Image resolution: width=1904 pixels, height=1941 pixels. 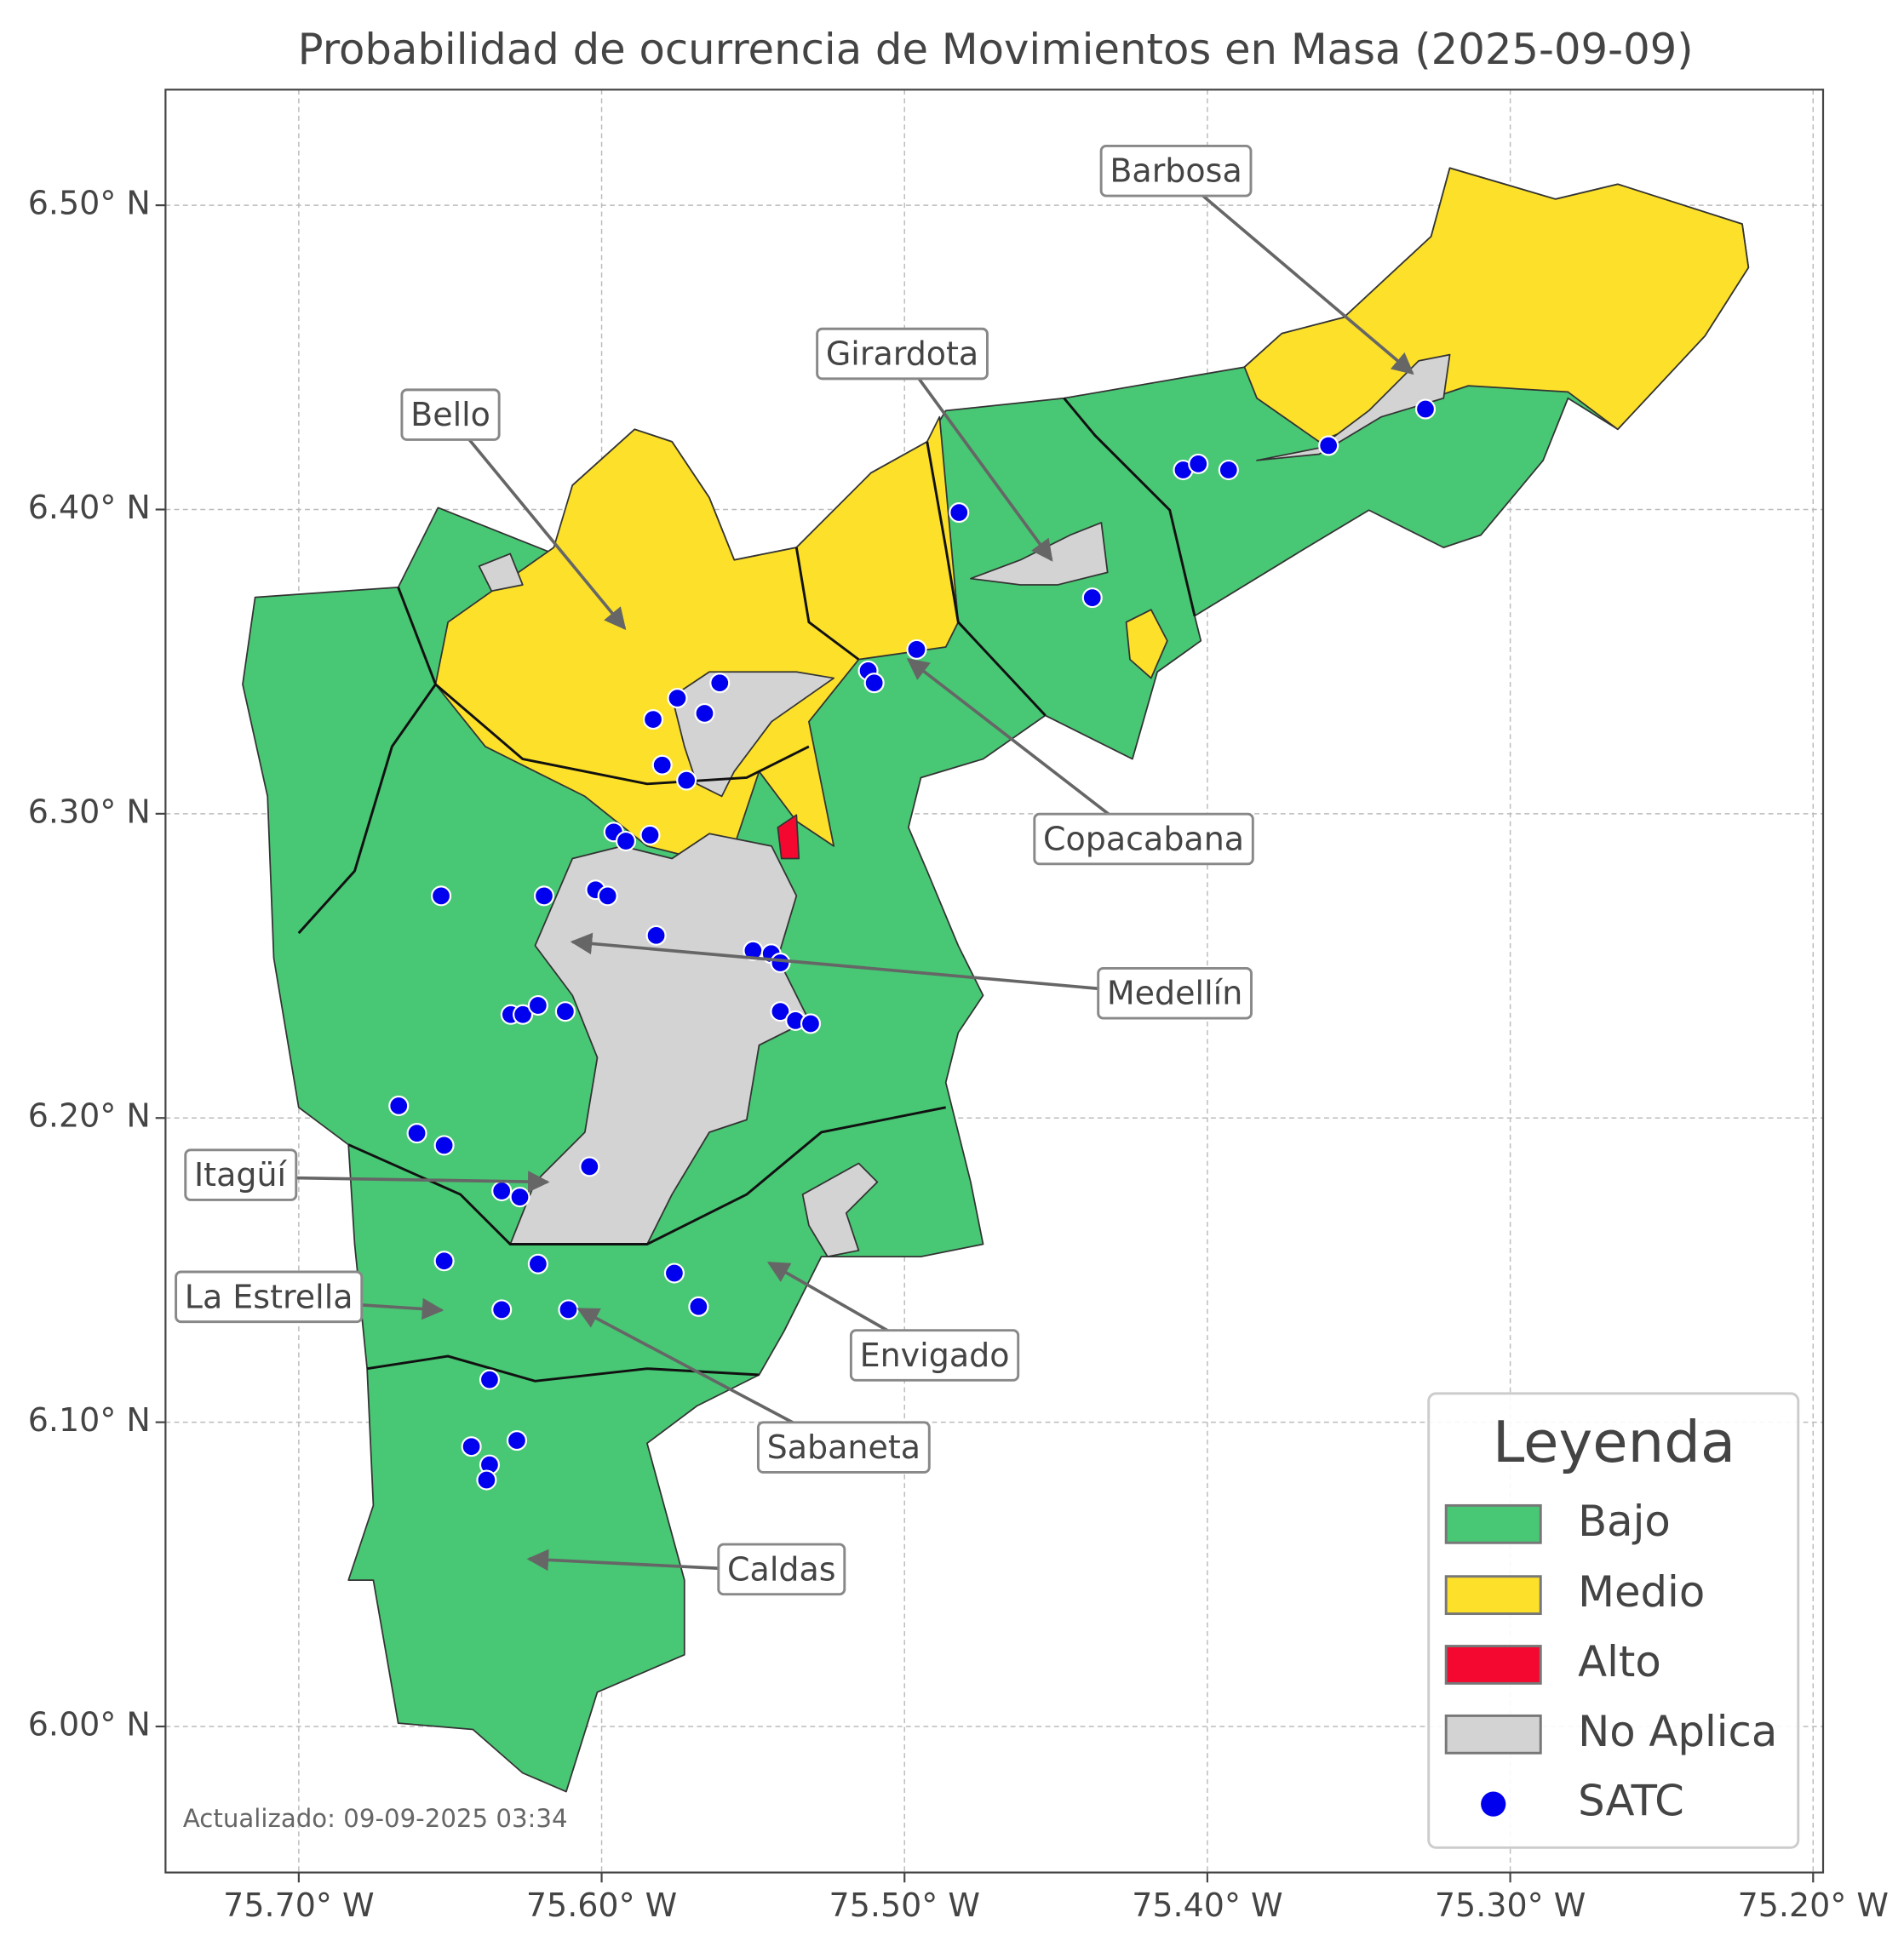 I want to click on x-tick-label: 75.40° W, so click(x=1207, y=1906).